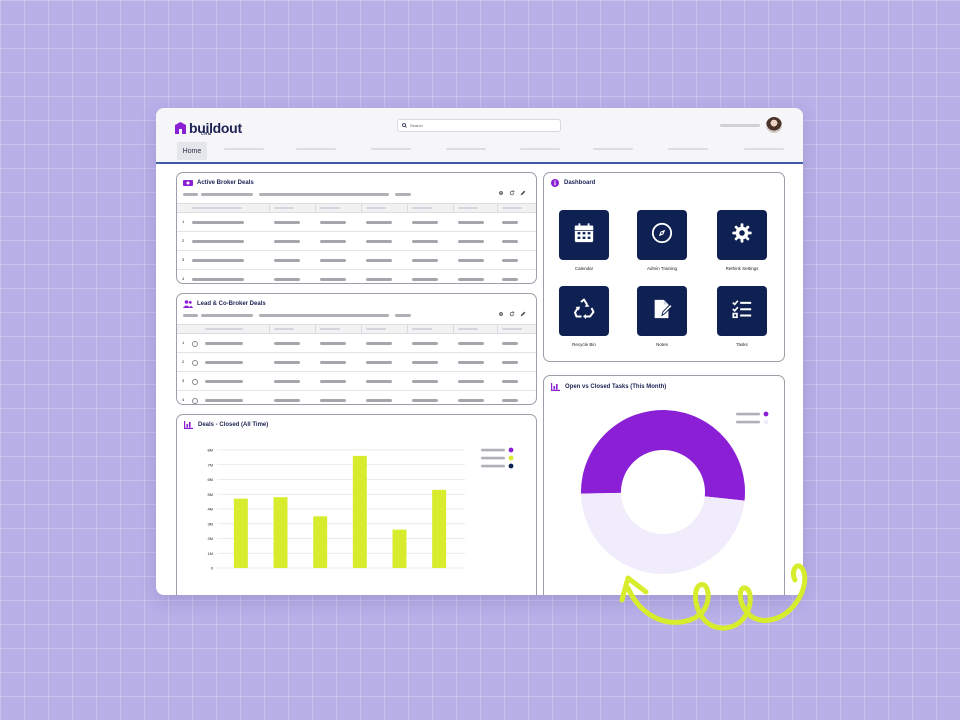 This screenshot has height=720, width=960. What do you see at coordinates (742, 344) in the screenshot?
I see `tile-label: Tasks` at bounding box center [742, 344].